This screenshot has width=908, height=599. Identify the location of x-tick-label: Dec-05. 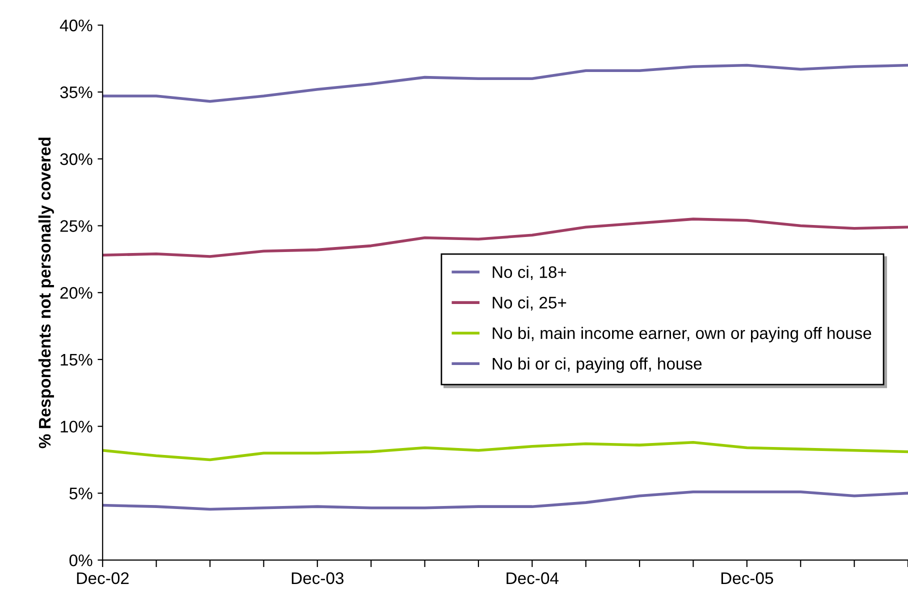
(747, 578).